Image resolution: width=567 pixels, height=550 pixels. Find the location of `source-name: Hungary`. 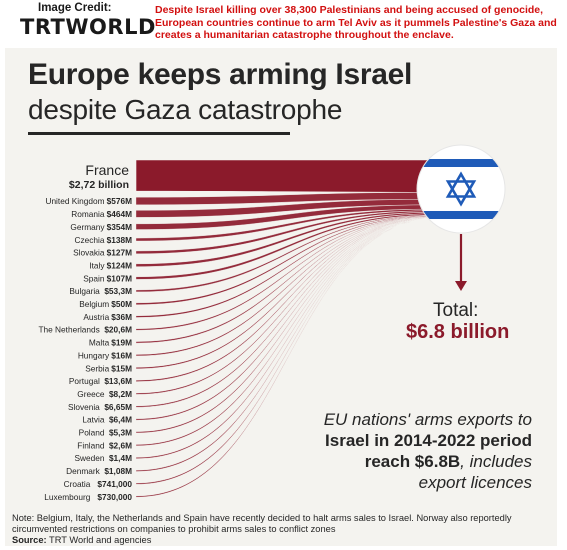

source-name: Hungary is located at coordinates (94, 355).